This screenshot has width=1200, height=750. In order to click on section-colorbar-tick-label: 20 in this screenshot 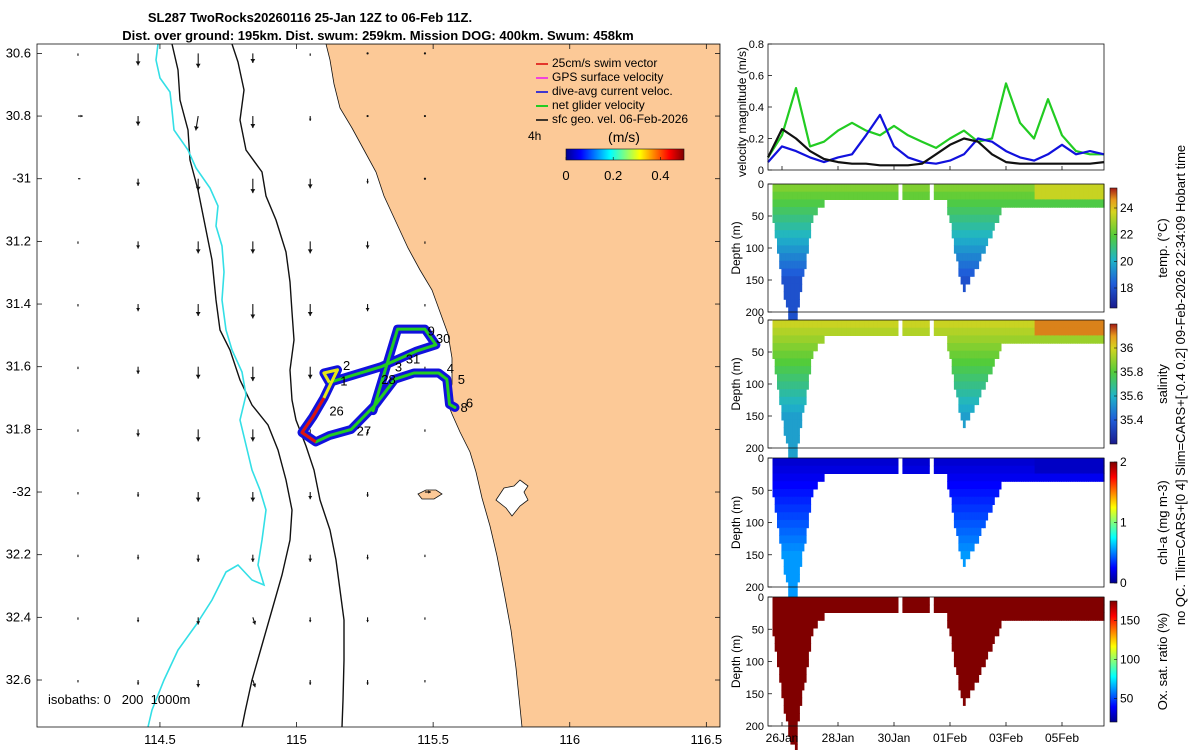, I will do `click(1127, 261)`.